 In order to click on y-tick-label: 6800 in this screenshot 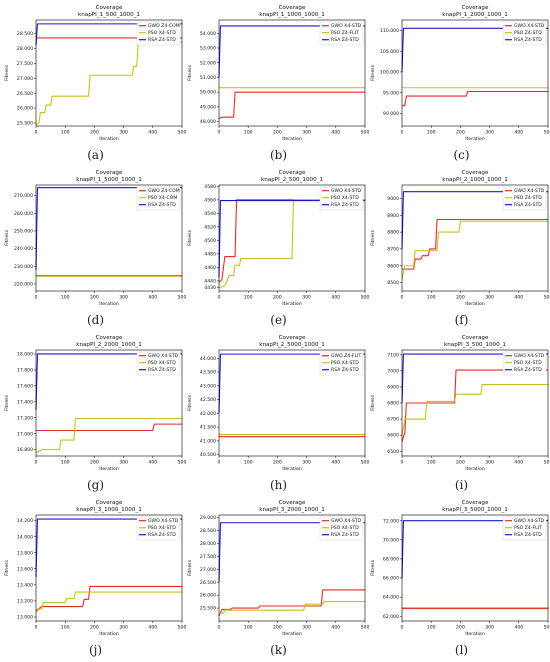, I will do `click(393, 404)`.